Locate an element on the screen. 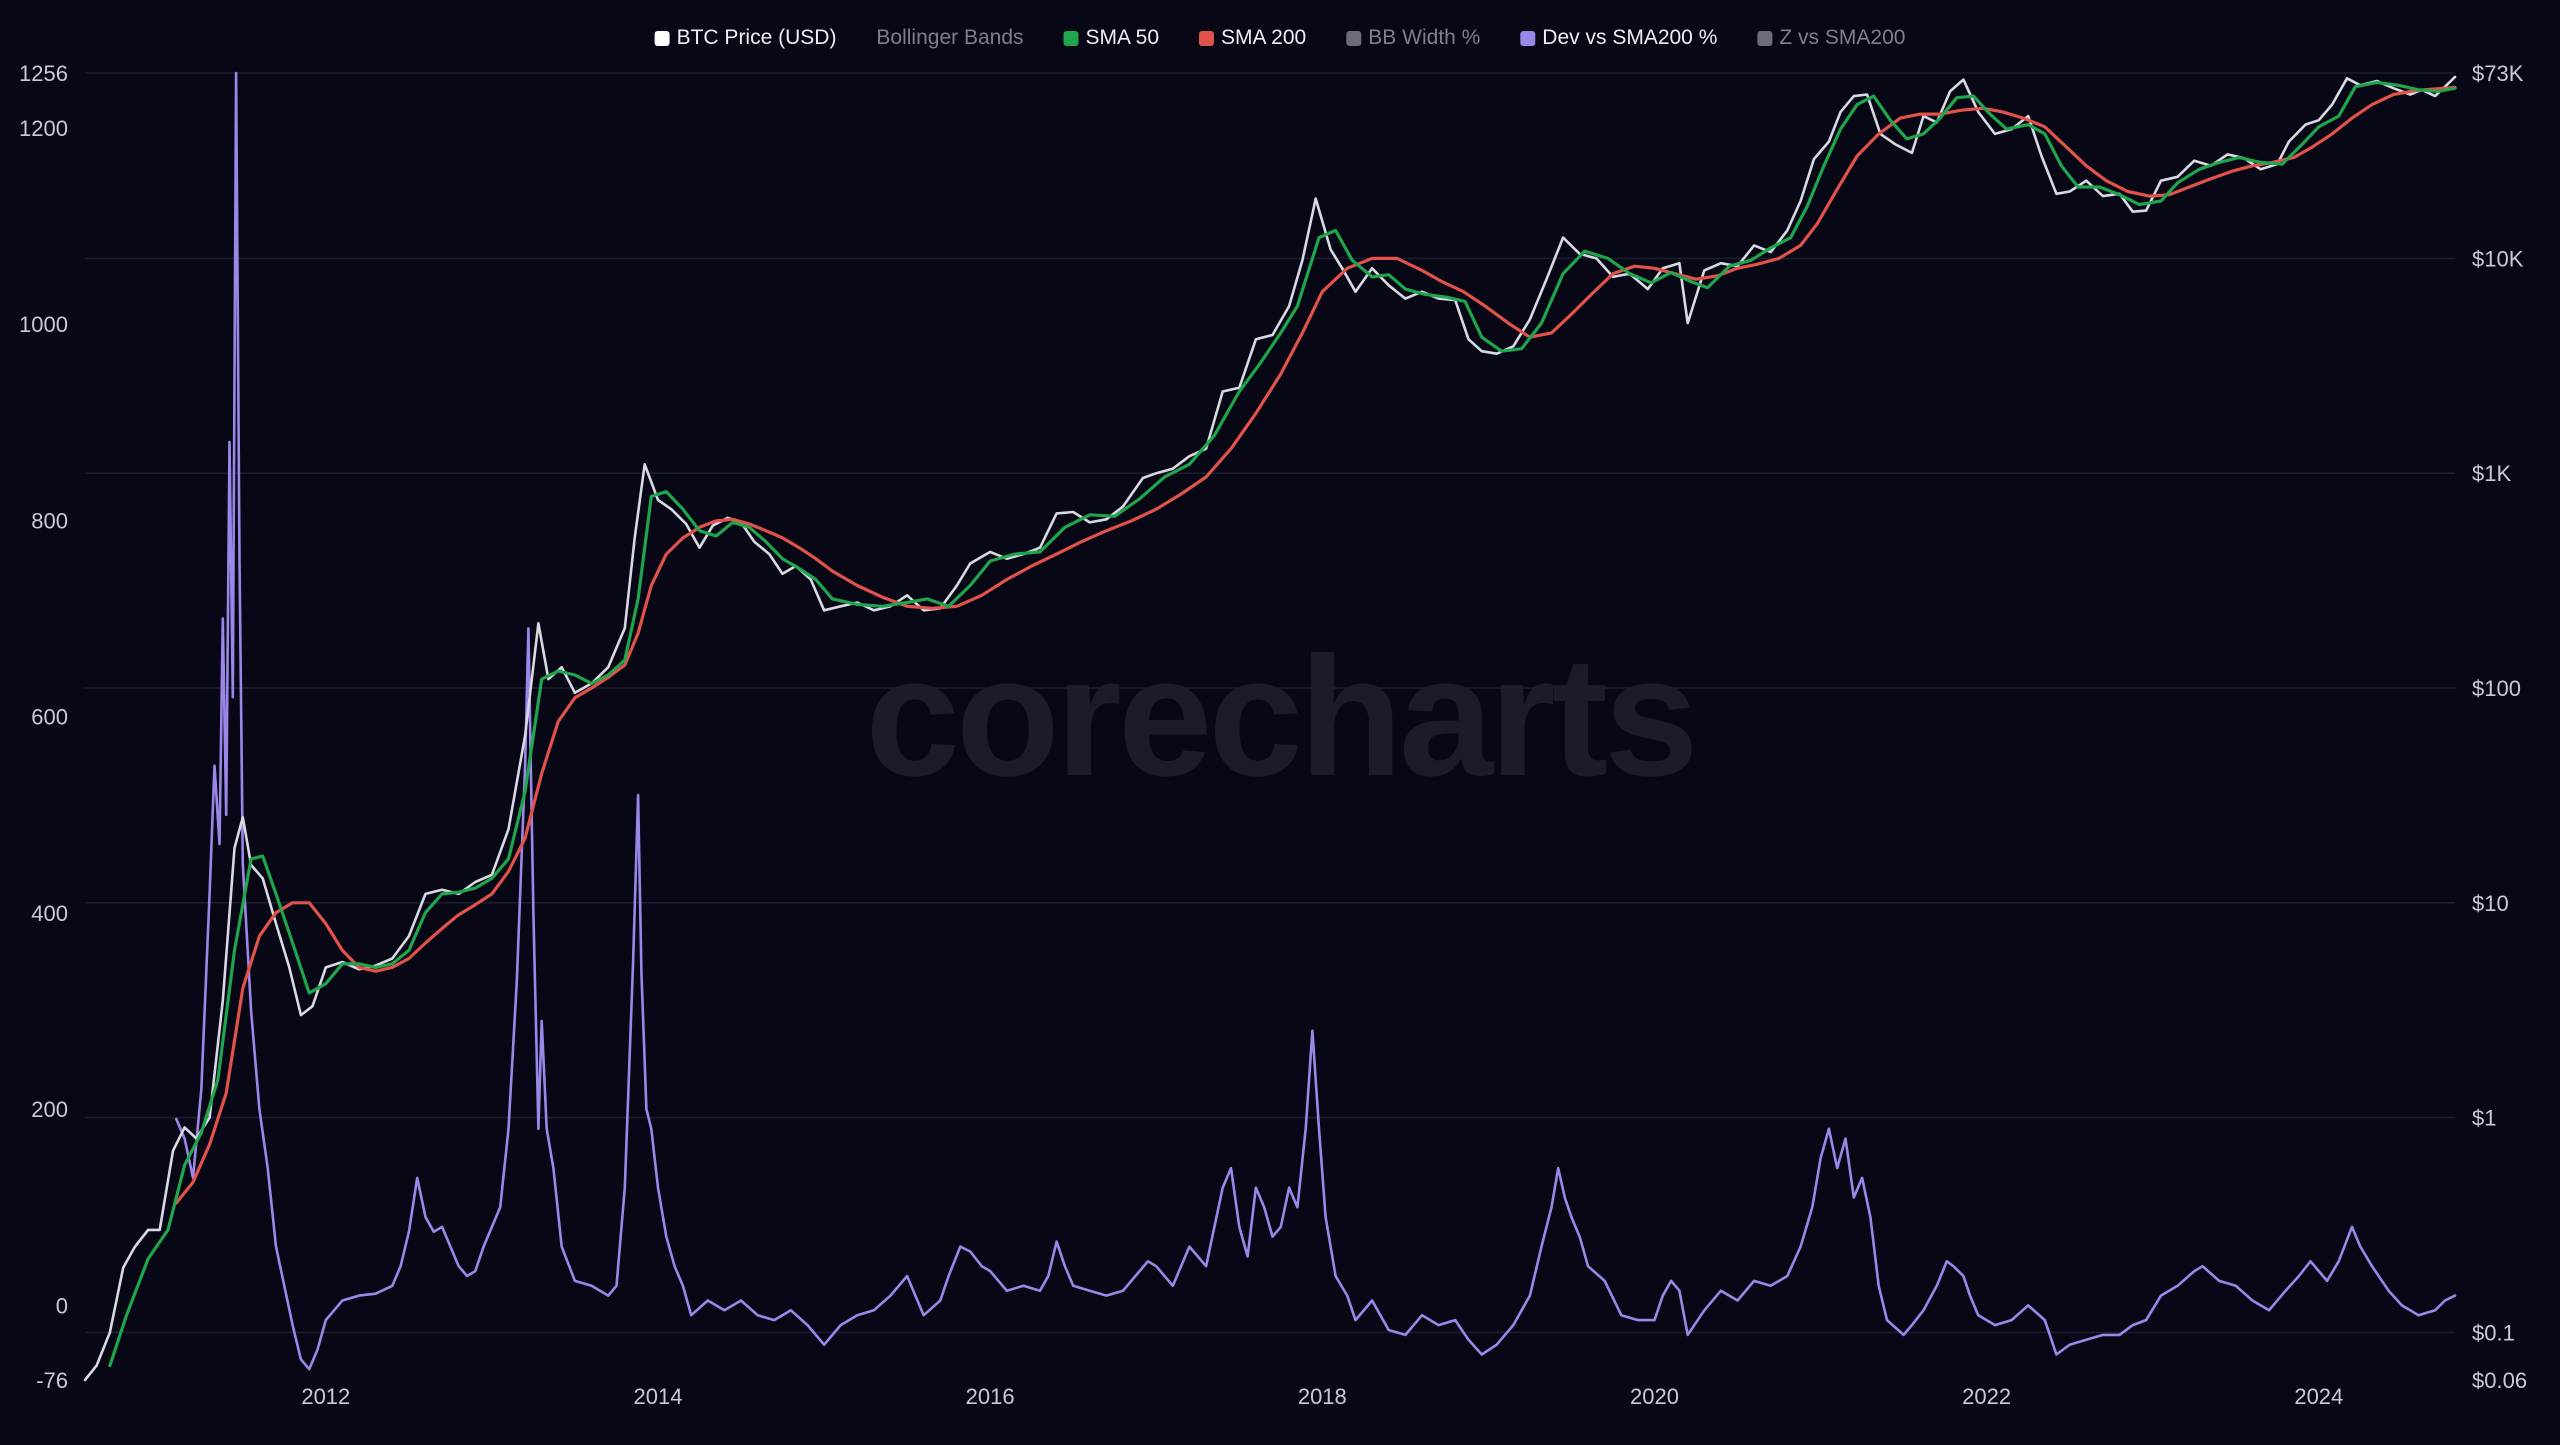 Image resolution: width=2560 pixels, height=1445 pixels. legend-item: SMA 200 is located at coordinates (1252, 37).